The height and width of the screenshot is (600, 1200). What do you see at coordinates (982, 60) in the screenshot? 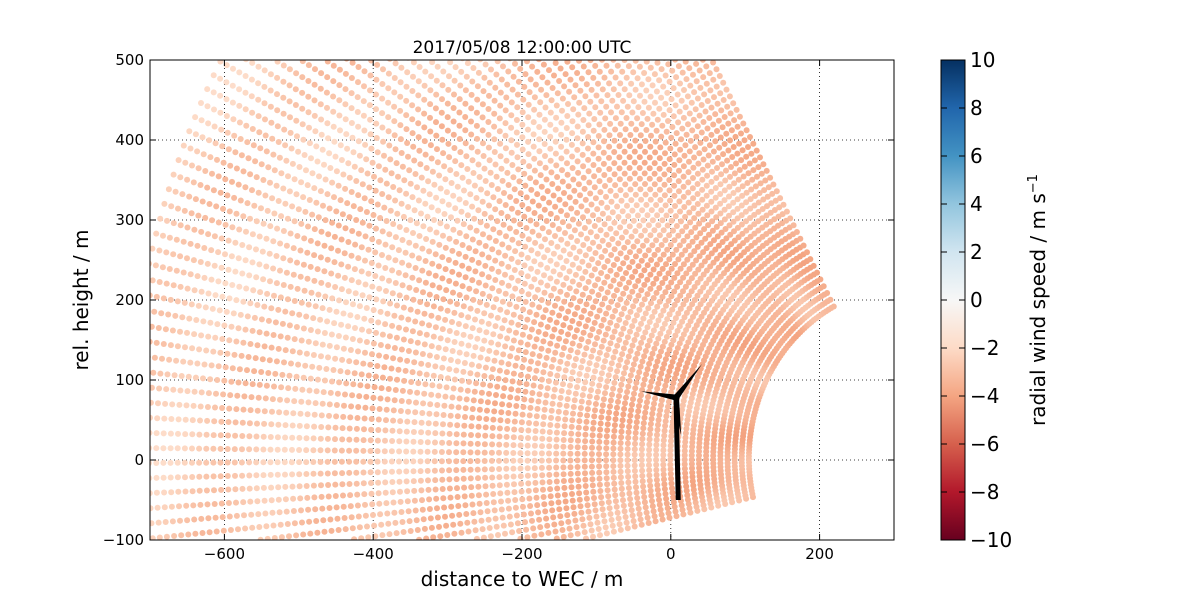
I see `colorbar-tick-label: 10` at bounding box center [982, 60].